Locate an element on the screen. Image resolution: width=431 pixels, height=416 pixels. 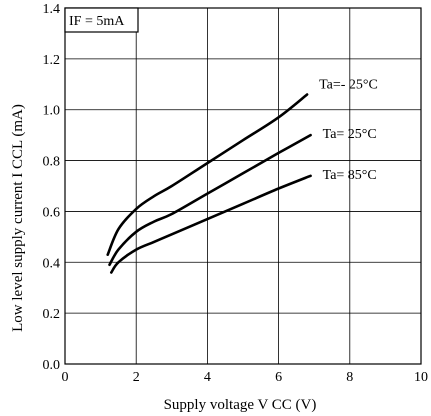
condition-label: IF = 5mA is located at coordinates (97, 21).